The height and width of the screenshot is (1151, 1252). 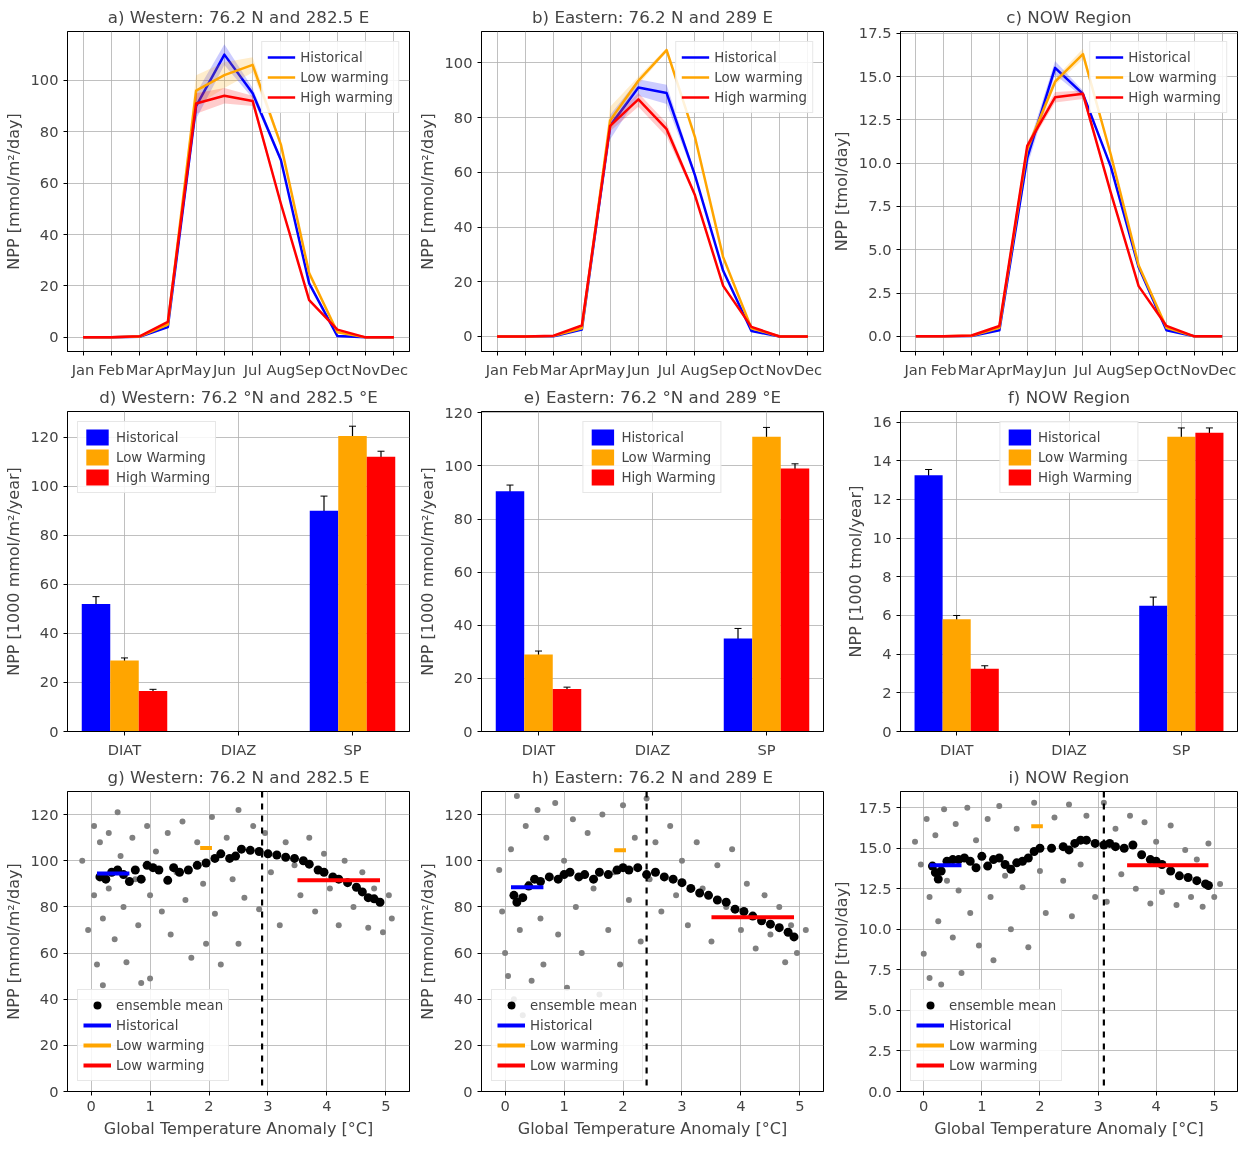 I want to click on y-tick-label: 2, so click(x=887, y=692).